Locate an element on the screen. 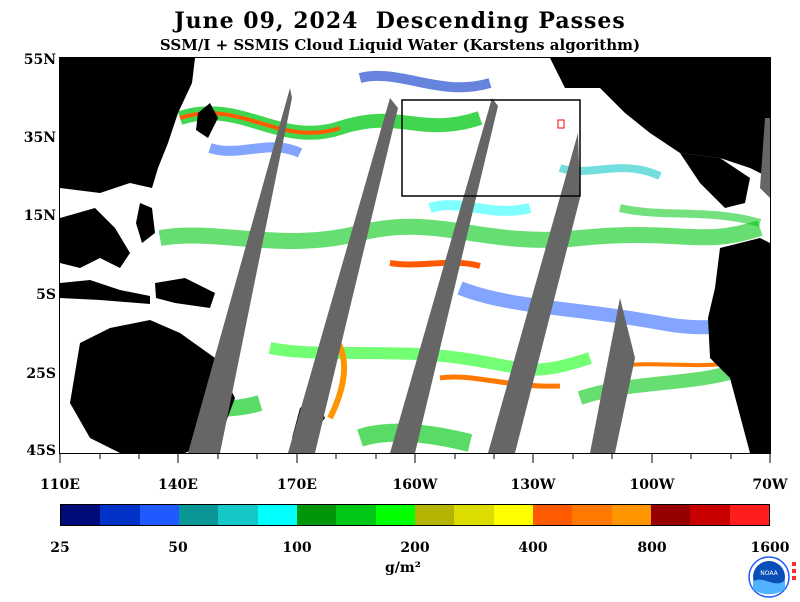 The width and height of the screenshot is (800, 602). color-scale-bar is located at coordinates (415, 515).